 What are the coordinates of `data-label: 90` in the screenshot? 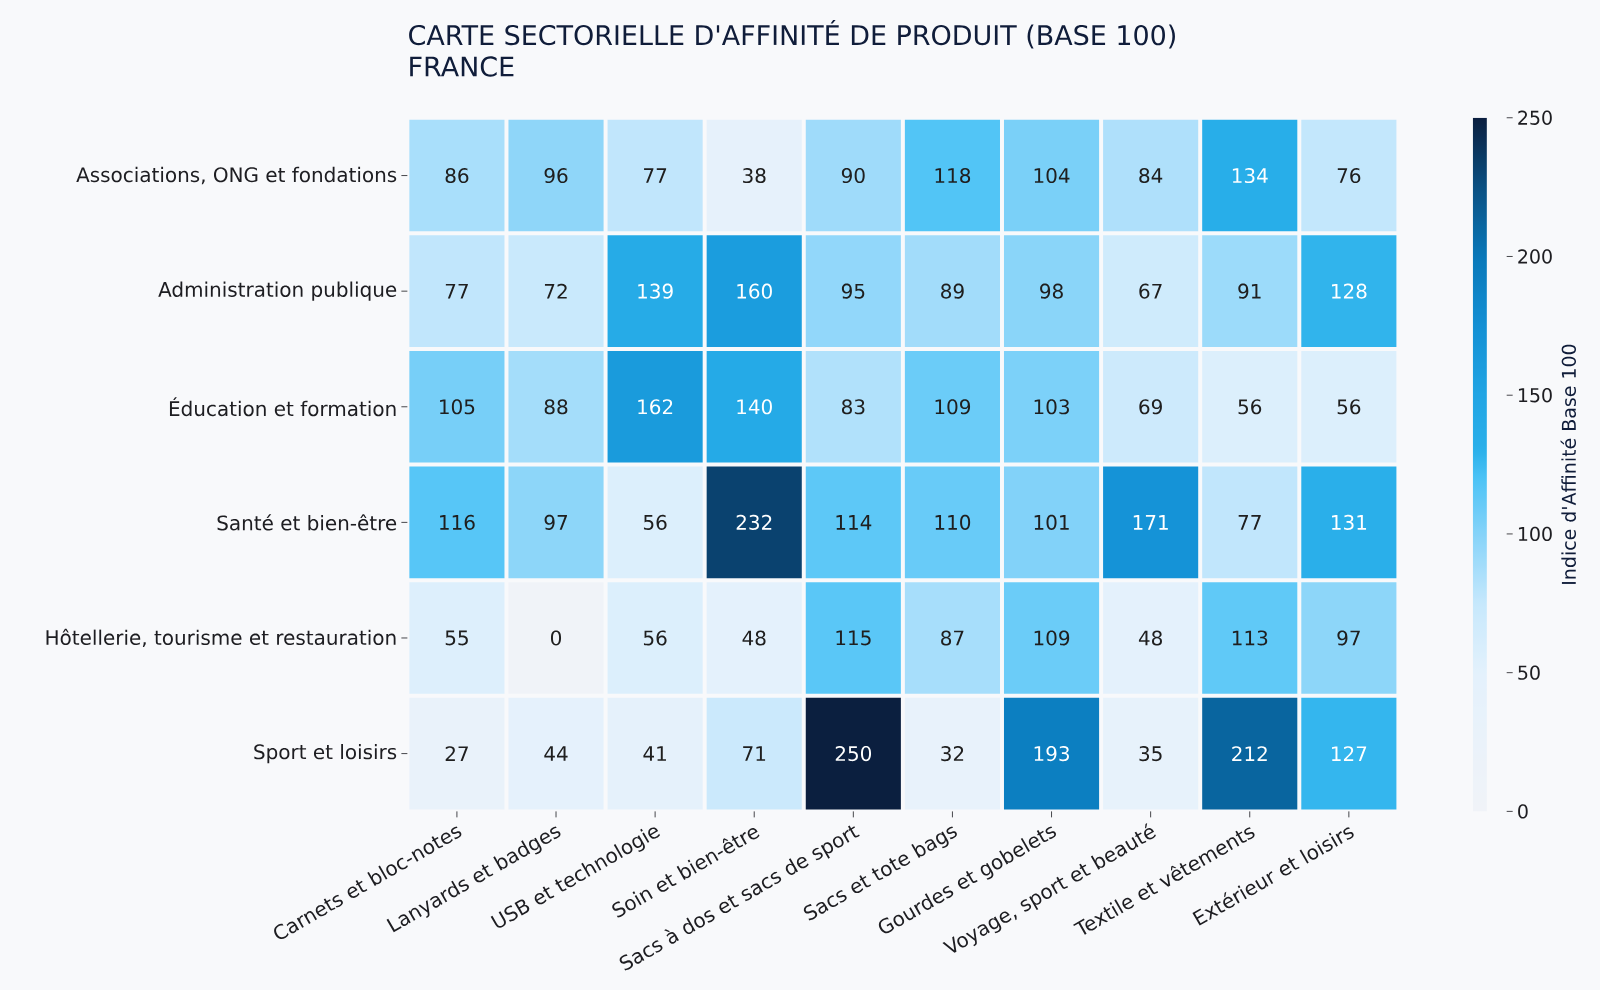 It's located at (853, 176).